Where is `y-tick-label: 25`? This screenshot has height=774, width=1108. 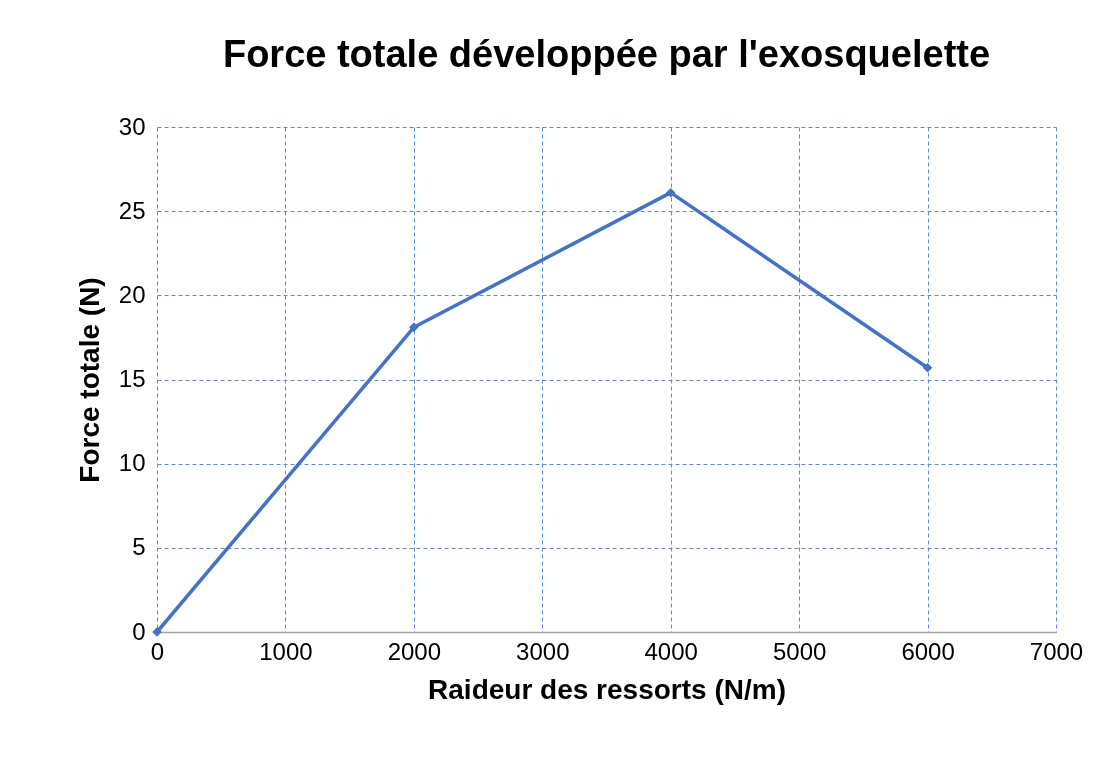 y-tick-label: 25 is located at coordinates (132, 210).